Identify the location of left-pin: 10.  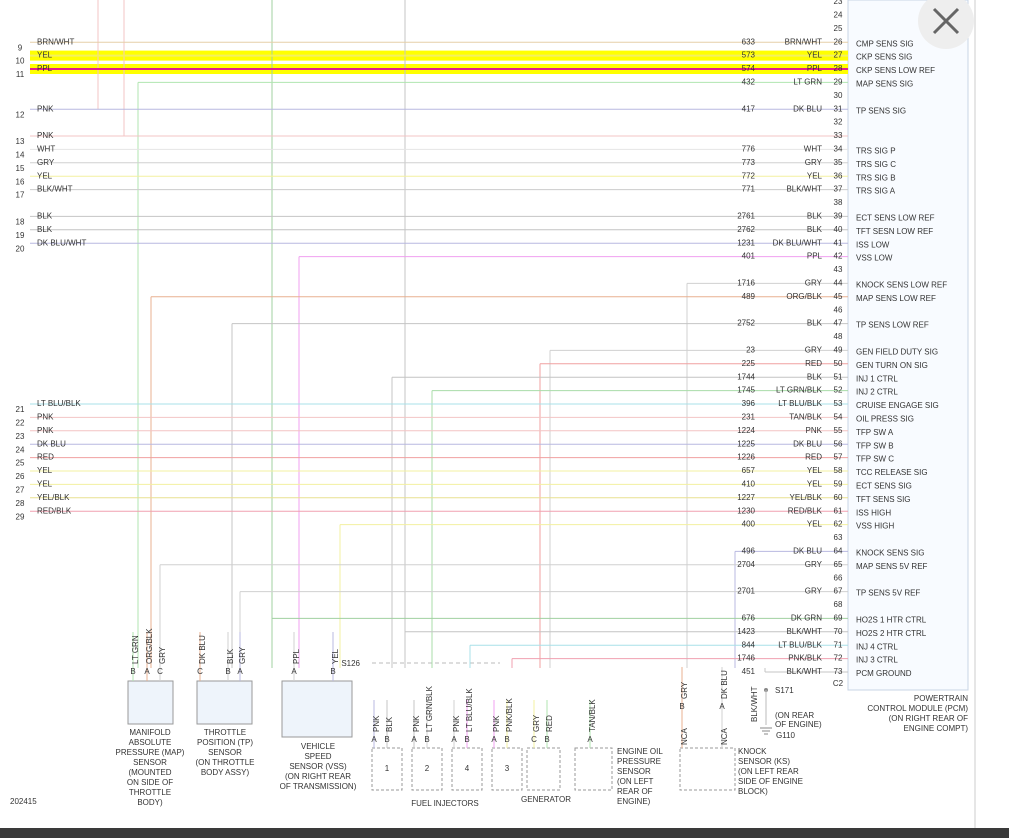
(20, 61).